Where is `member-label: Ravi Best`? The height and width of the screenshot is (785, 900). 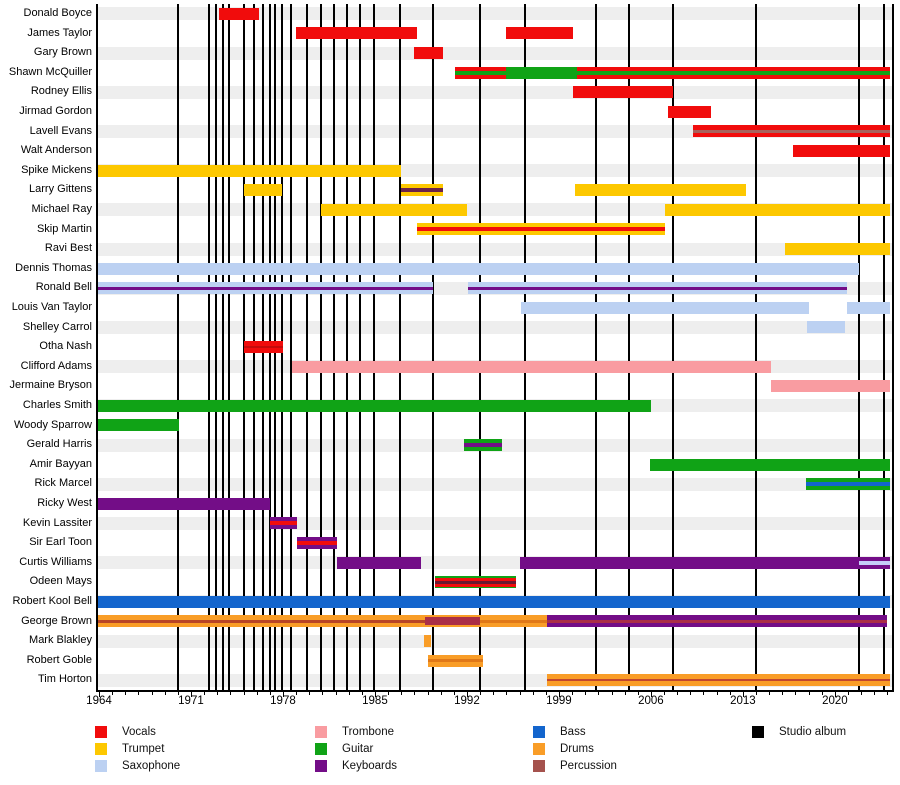 member-label: Ravi Best is located at coordinates (68, 248).